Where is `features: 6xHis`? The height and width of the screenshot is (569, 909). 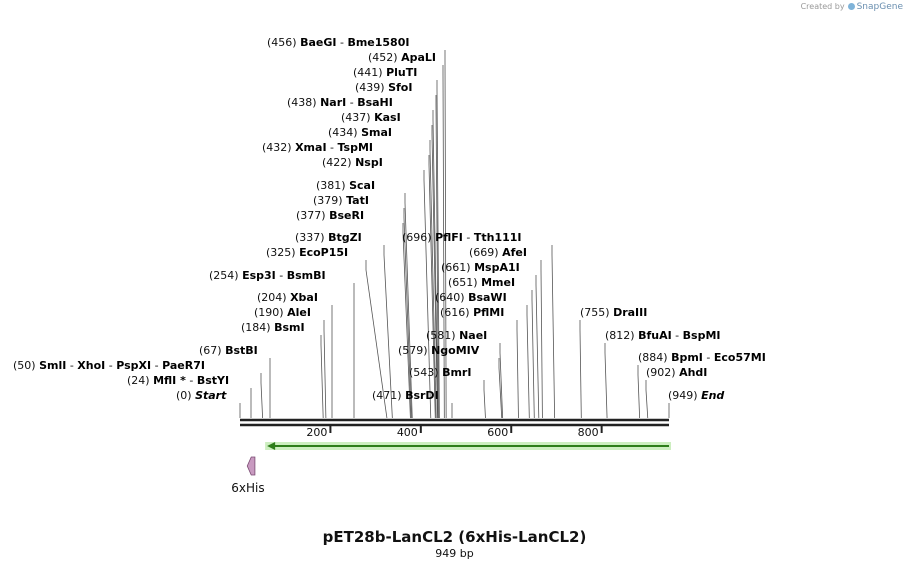 features: 6xHis is located at coordinates (451, 468).